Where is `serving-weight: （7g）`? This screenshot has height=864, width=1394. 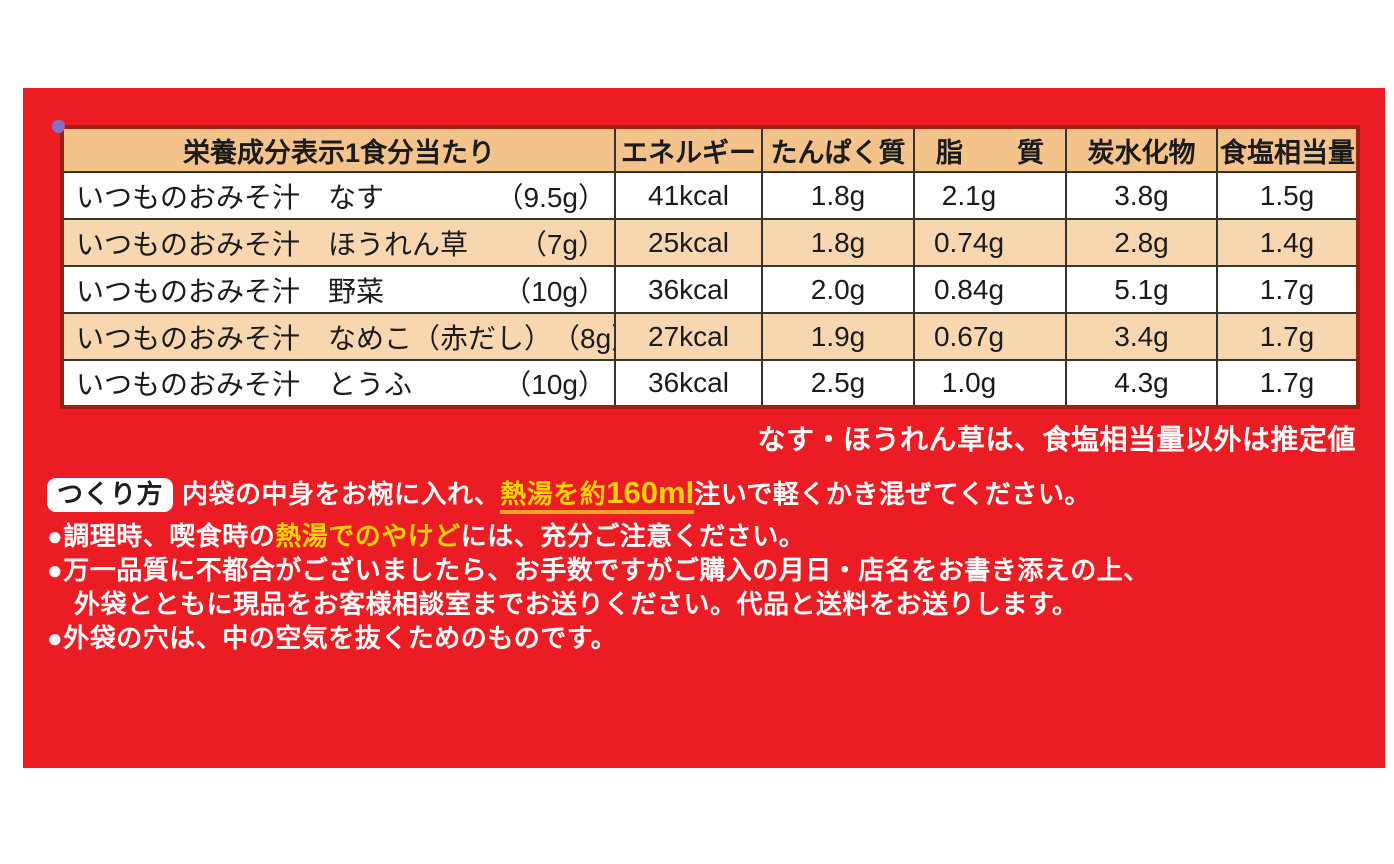 serving-weight: （7g） is located at coordinates (562, 244).